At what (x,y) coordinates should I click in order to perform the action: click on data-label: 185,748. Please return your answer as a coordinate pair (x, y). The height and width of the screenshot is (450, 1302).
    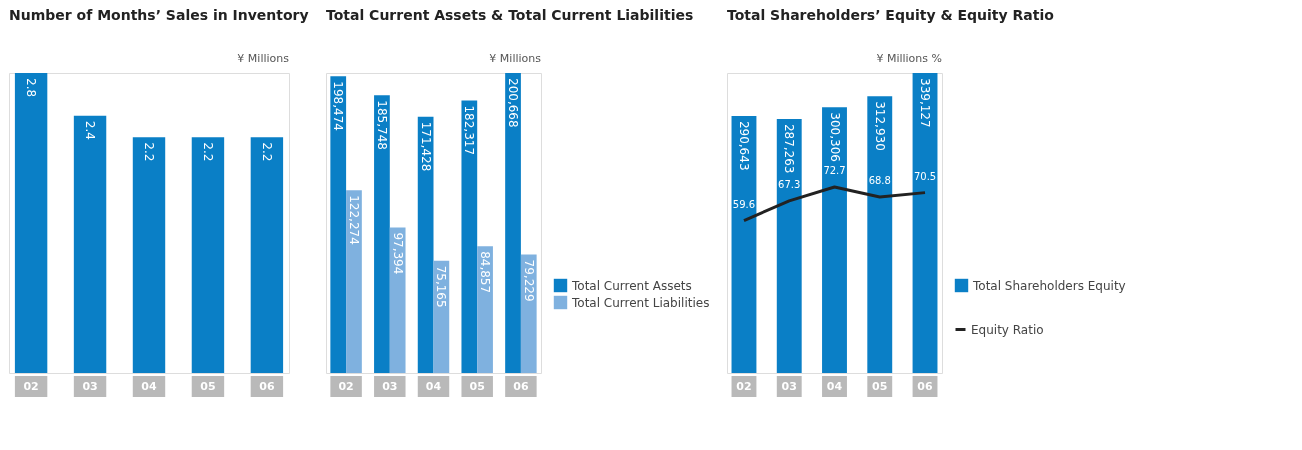
    Looking at the image, I should click on (381, 125).